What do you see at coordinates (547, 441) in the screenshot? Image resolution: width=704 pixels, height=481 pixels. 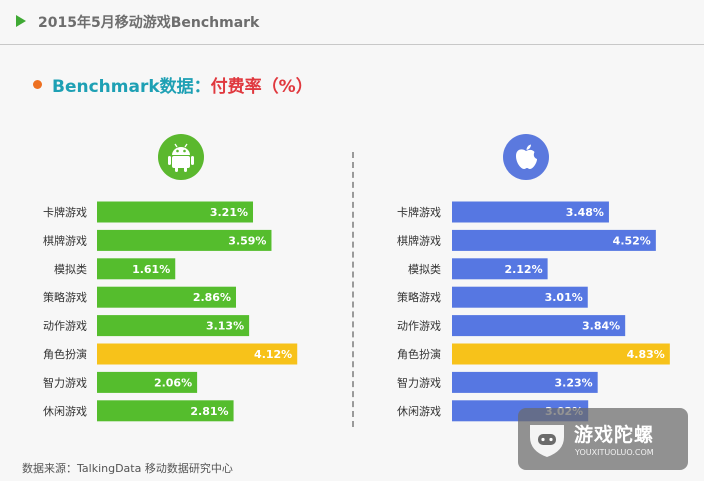 I see `spinning-top-icon` at bounding box center [547, 441].